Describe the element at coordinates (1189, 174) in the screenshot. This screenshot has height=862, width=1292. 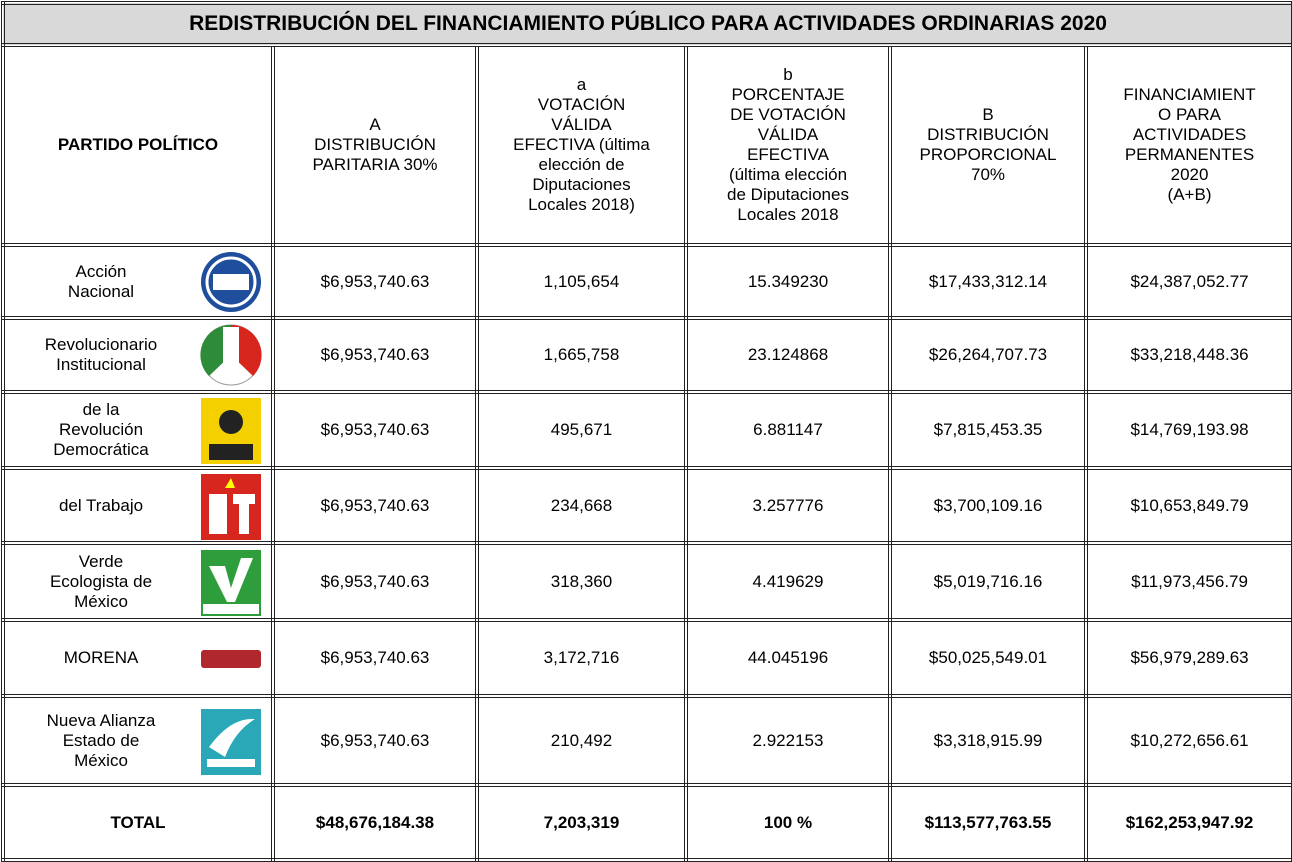
I see `text-line: 2020` at that location.